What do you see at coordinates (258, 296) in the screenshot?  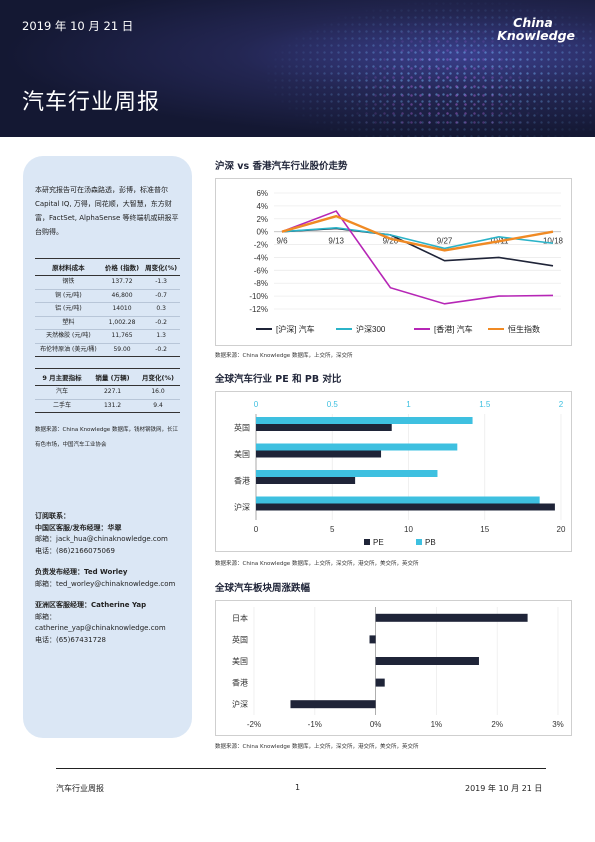 I see `y-tick-label: -10%` at bounding box center [258, 296].